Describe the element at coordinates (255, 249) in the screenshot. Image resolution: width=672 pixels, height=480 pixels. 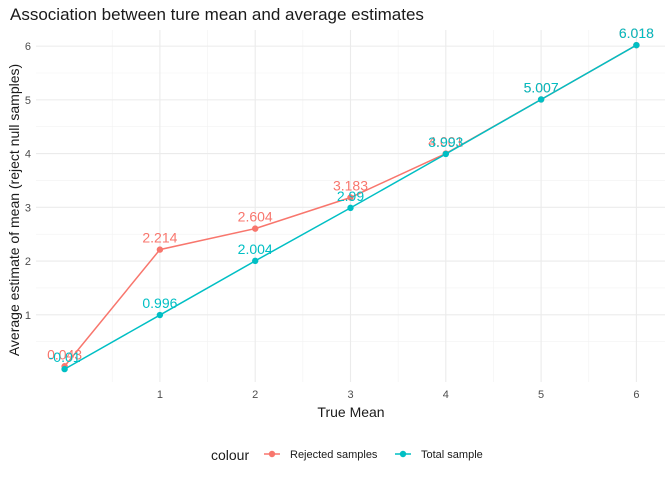
I see `data-label-total-sample: 2.004` at that location.